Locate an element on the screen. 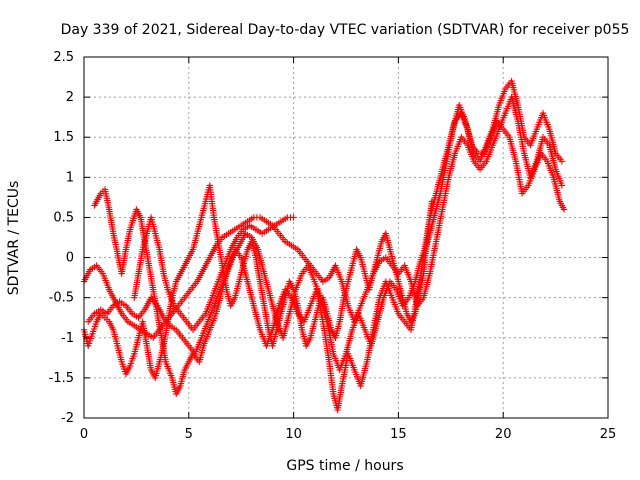 This screenshot has width=640, height=480. x-tick-label: 5 is located at coordinates (189, 434).